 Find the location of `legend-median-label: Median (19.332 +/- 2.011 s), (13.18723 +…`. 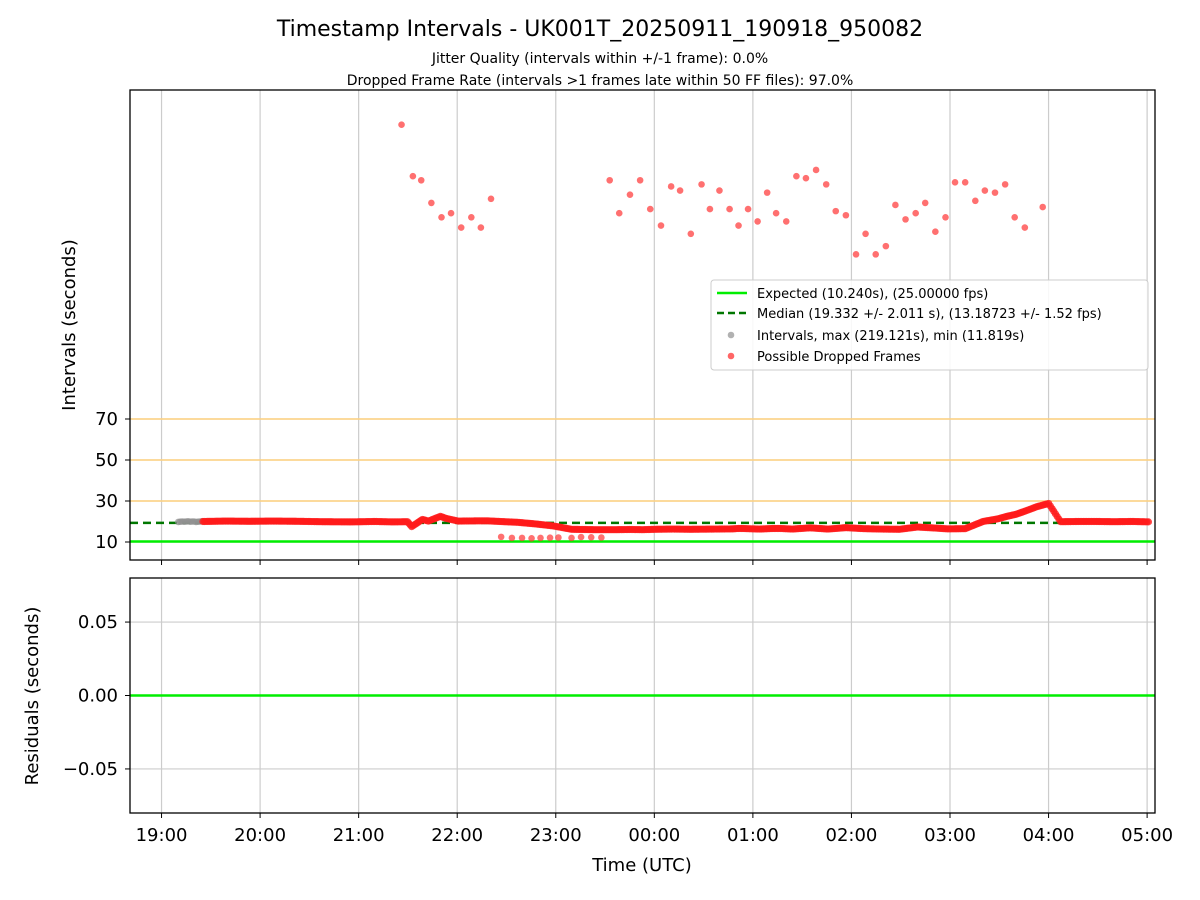

legend-median-label: Median (19.332 +/- 2.011 s), (13.18723 +… is located at coordinates (929, 314).